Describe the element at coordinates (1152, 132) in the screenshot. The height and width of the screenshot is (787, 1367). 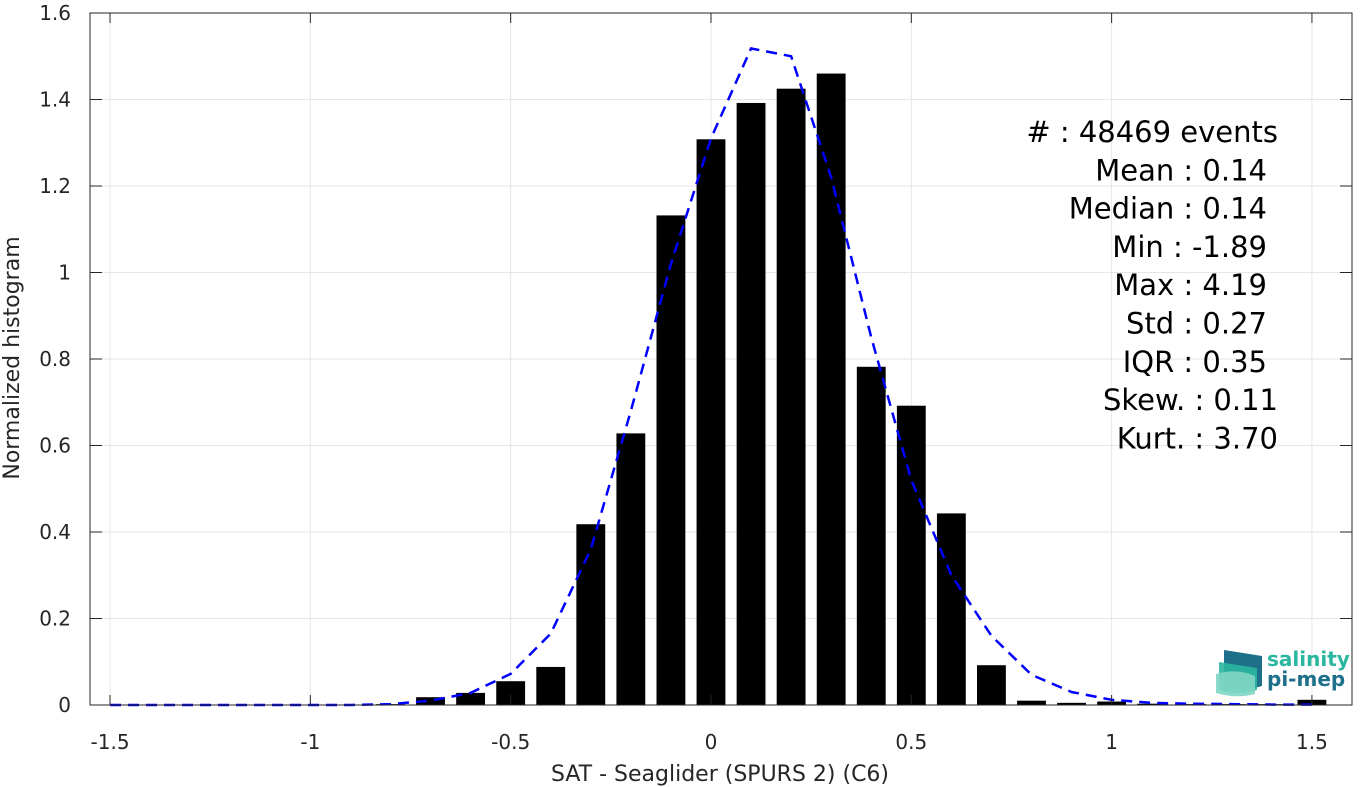
I see `stats-line: # : 48469 events` at that location.